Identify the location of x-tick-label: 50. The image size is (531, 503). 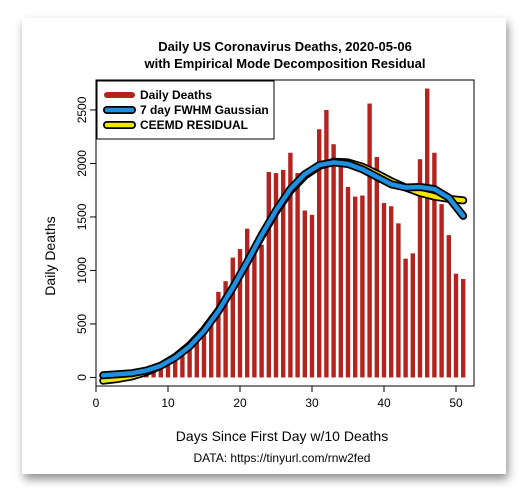
(456, 403).